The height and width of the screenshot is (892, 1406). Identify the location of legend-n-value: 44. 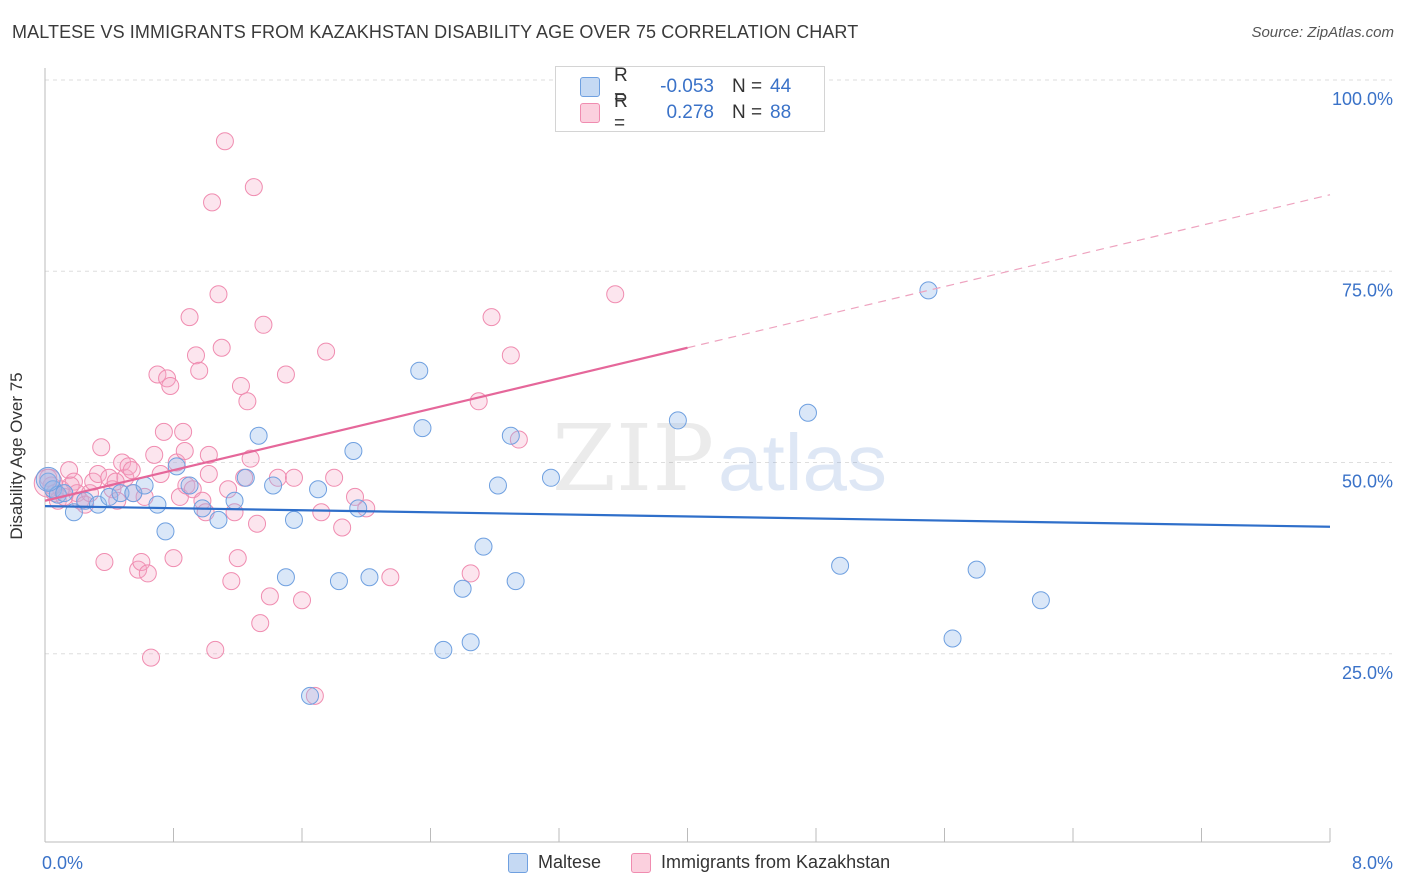
(781, 86).